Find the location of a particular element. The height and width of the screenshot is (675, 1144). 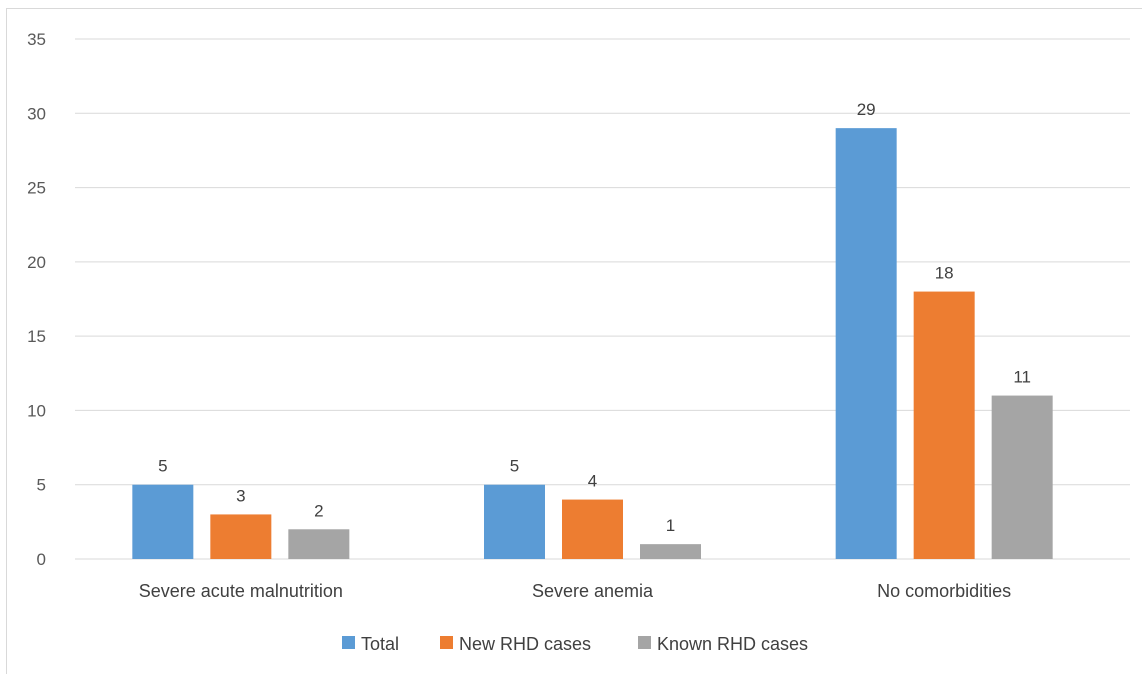

legend-label: Known RHD cases is located at coordinates (732, 644).